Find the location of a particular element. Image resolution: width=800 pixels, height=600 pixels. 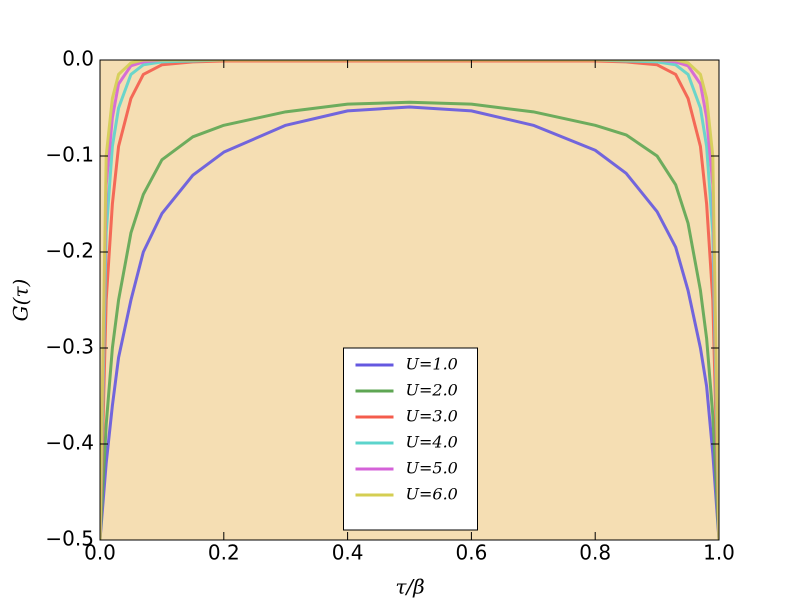

y-tick-label: −0.3 is located at coordinates (69, 347).